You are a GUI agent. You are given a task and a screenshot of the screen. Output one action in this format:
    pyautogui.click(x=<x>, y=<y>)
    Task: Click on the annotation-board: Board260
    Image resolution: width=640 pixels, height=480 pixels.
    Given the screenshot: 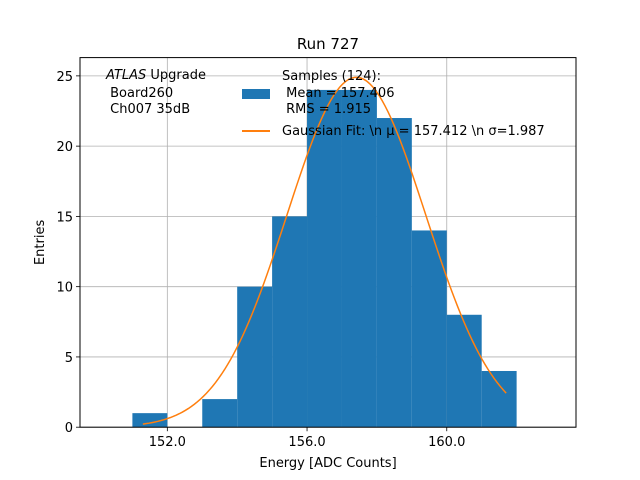 What is the action you would take?
    pyautogui.click(x=139, y=93)
    